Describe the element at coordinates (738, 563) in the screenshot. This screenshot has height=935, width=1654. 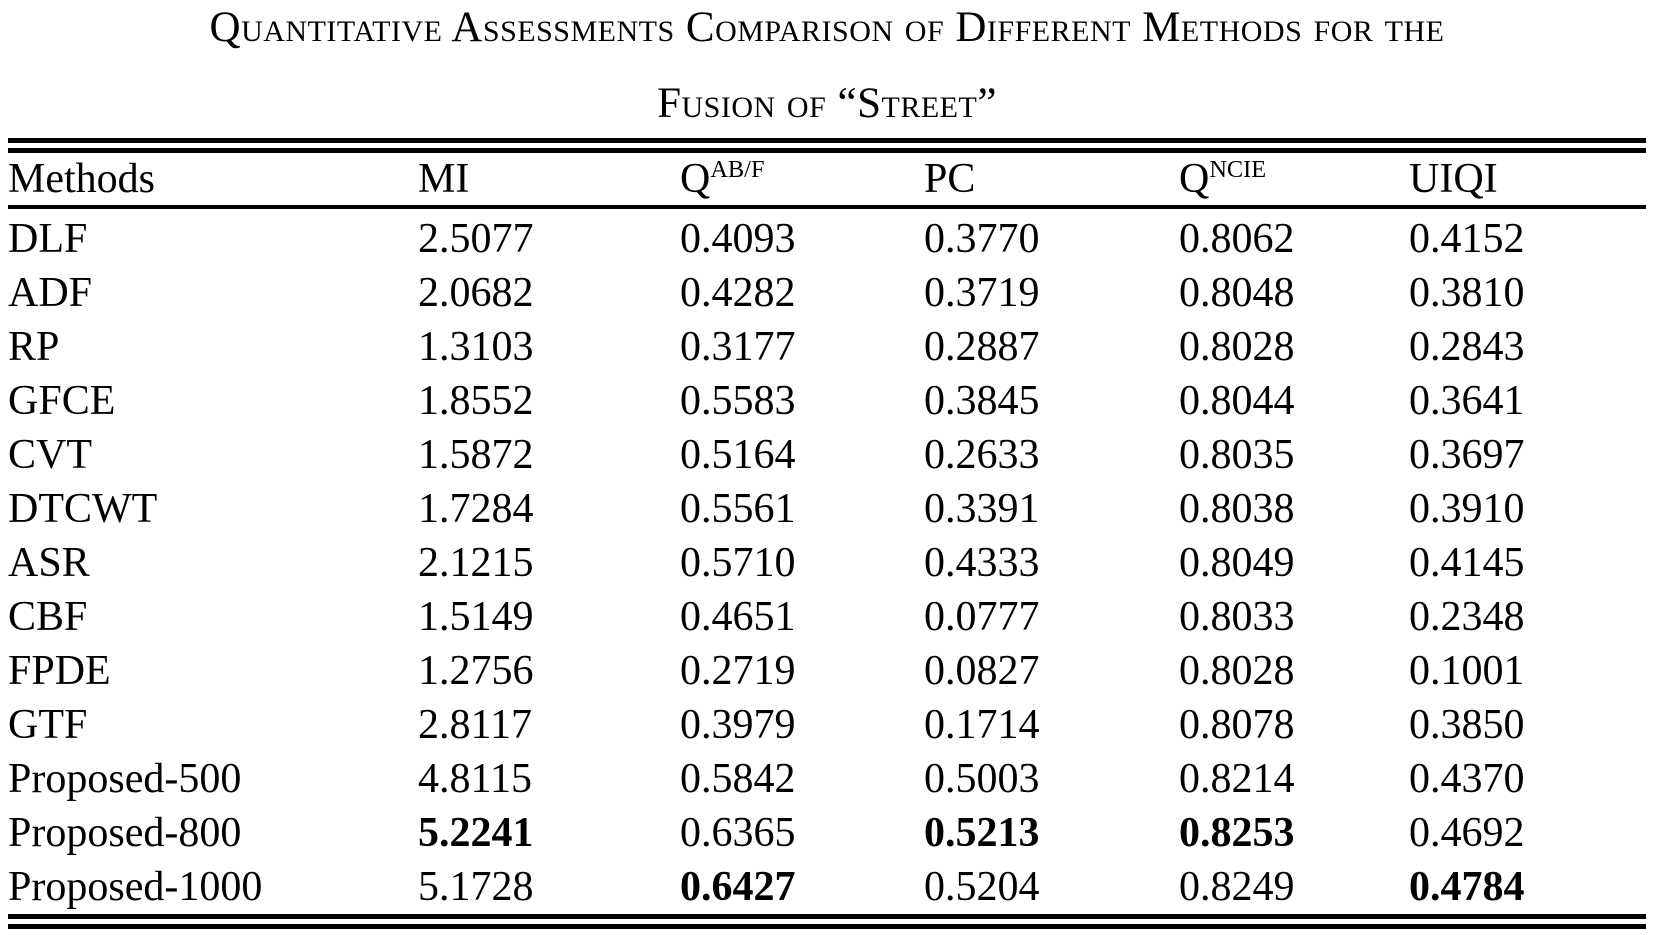
I see `value-cell: 0.5710` at that location.